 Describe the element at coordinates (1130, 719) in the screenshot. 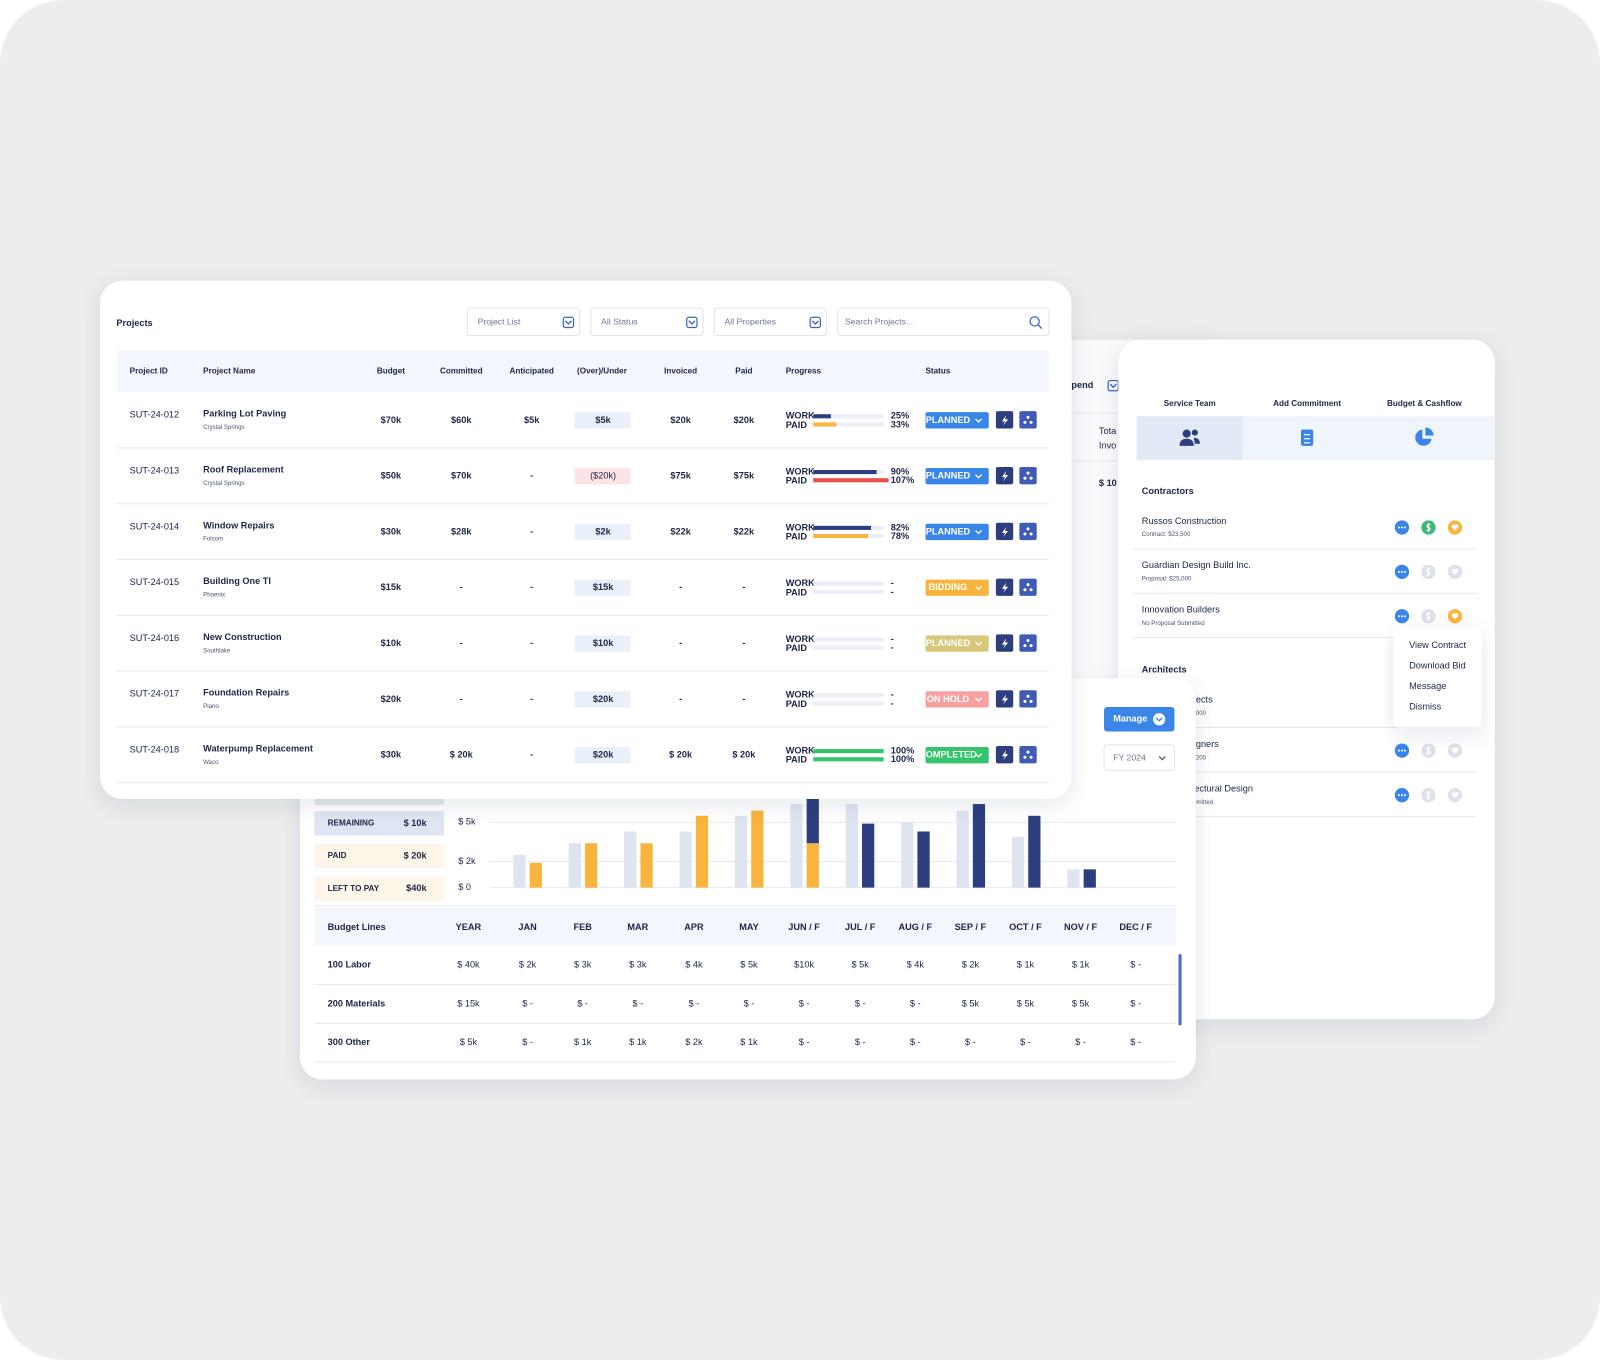

I see `manage-label: Manage` at that location.